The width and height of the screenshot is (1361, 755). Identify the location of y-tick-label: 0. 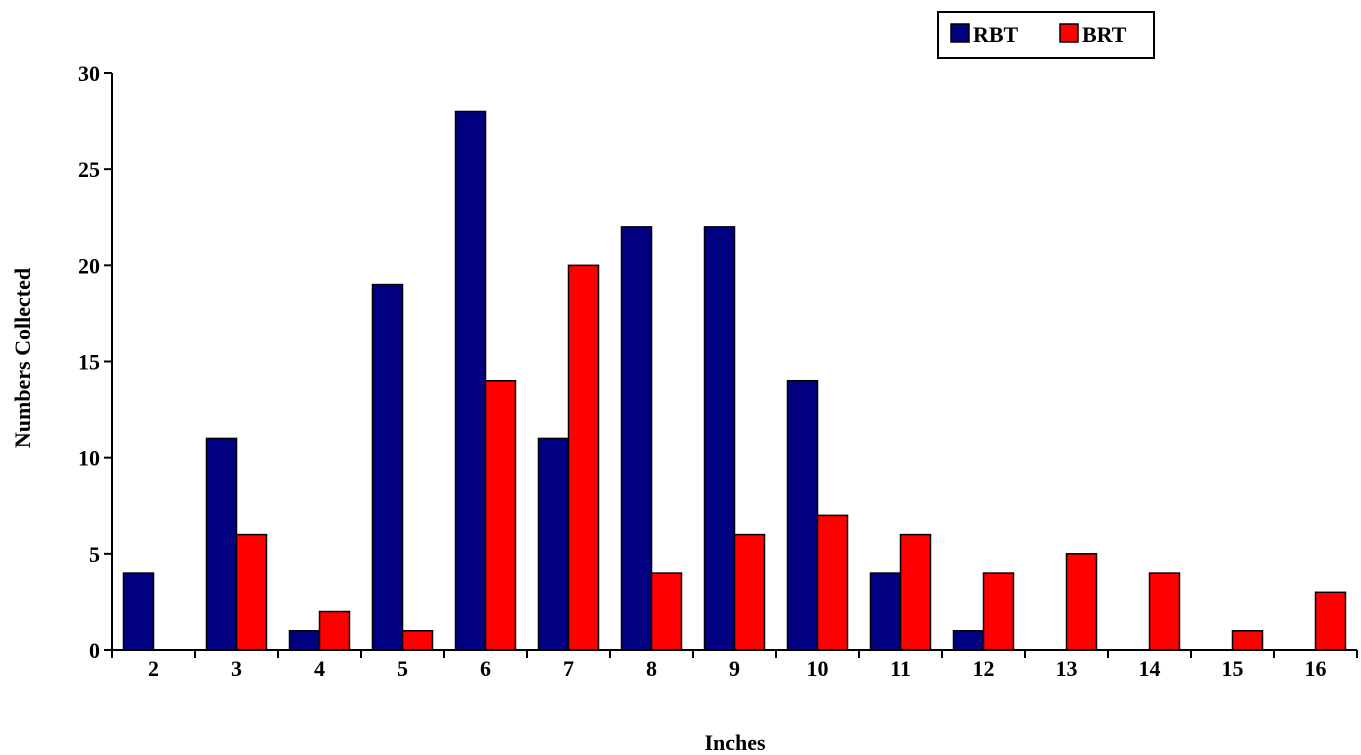
(94, 650).